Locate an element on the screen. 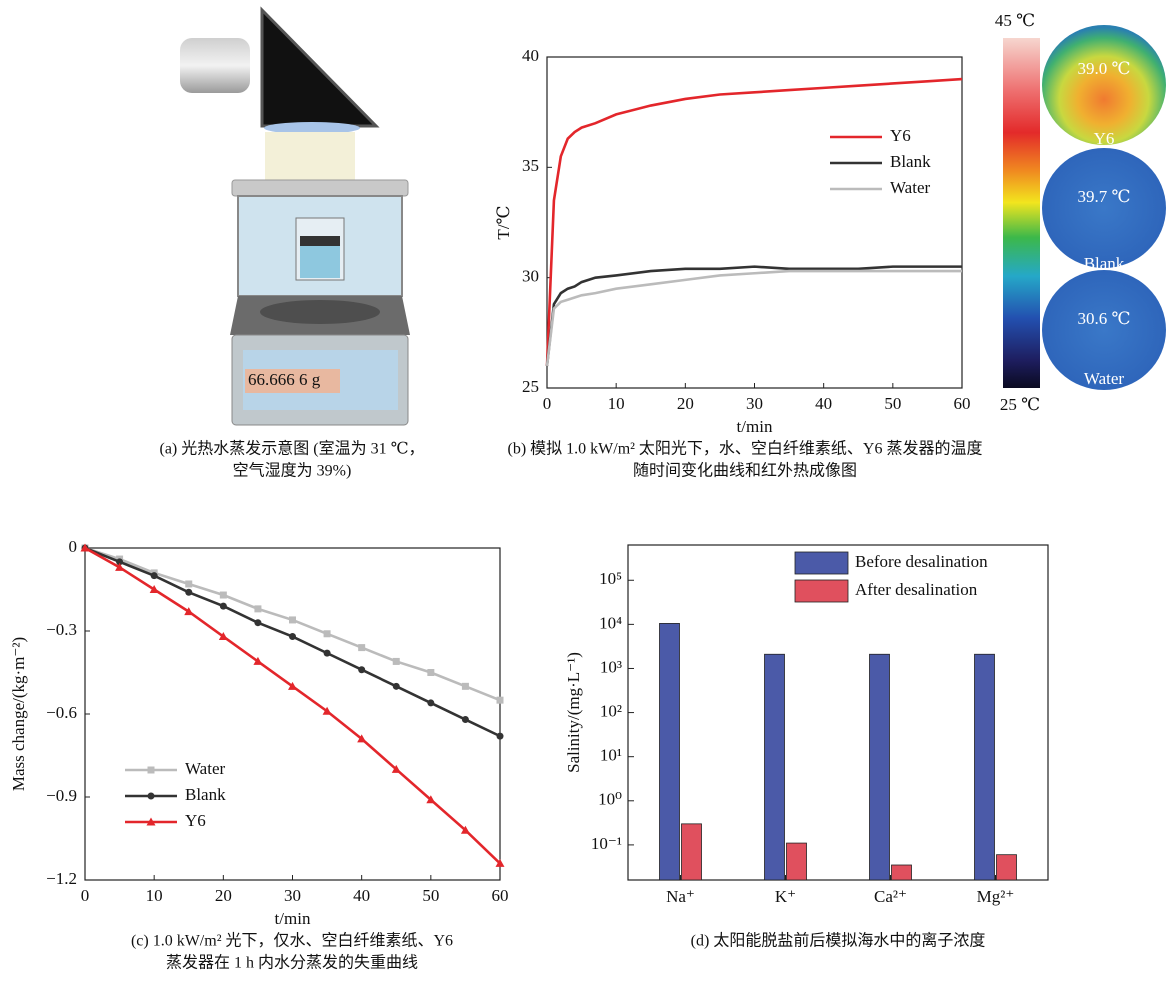 This screenshot has width=1172, height=989. caption: (a) 光热水蒸发示意图 (室温为 31 ℃， is located at coordinates (292, 448).